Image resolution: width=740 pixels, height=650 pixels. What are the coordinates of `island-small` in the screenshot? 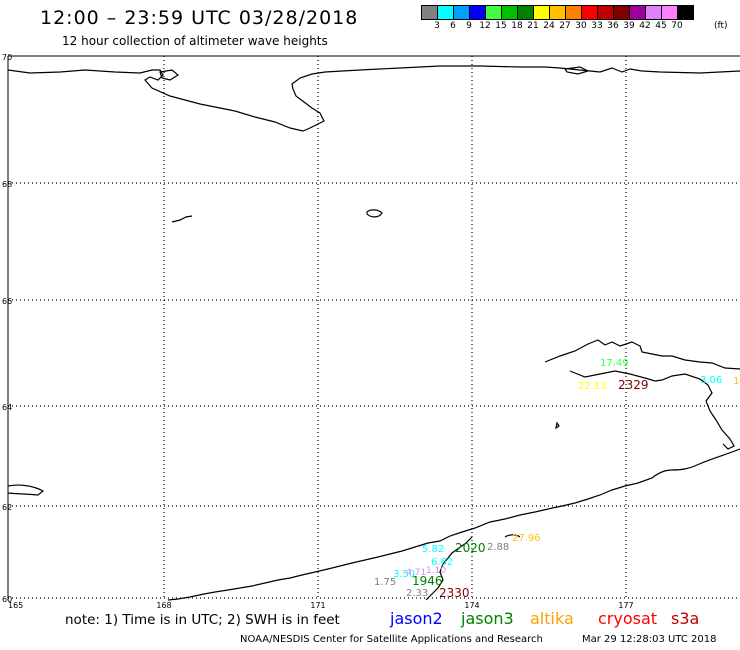 It's located at (374, 213).